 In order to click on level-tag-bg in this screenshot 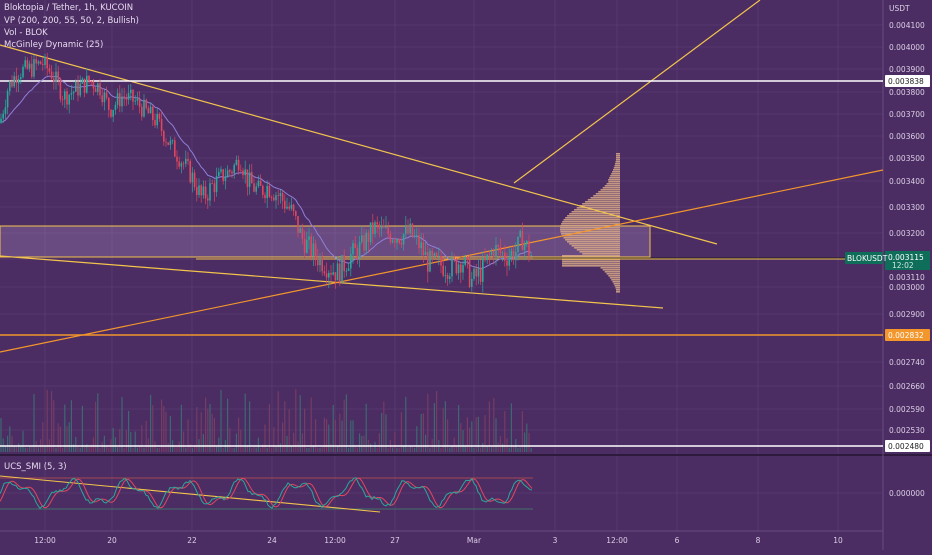, I will do `click(907, 335)`.